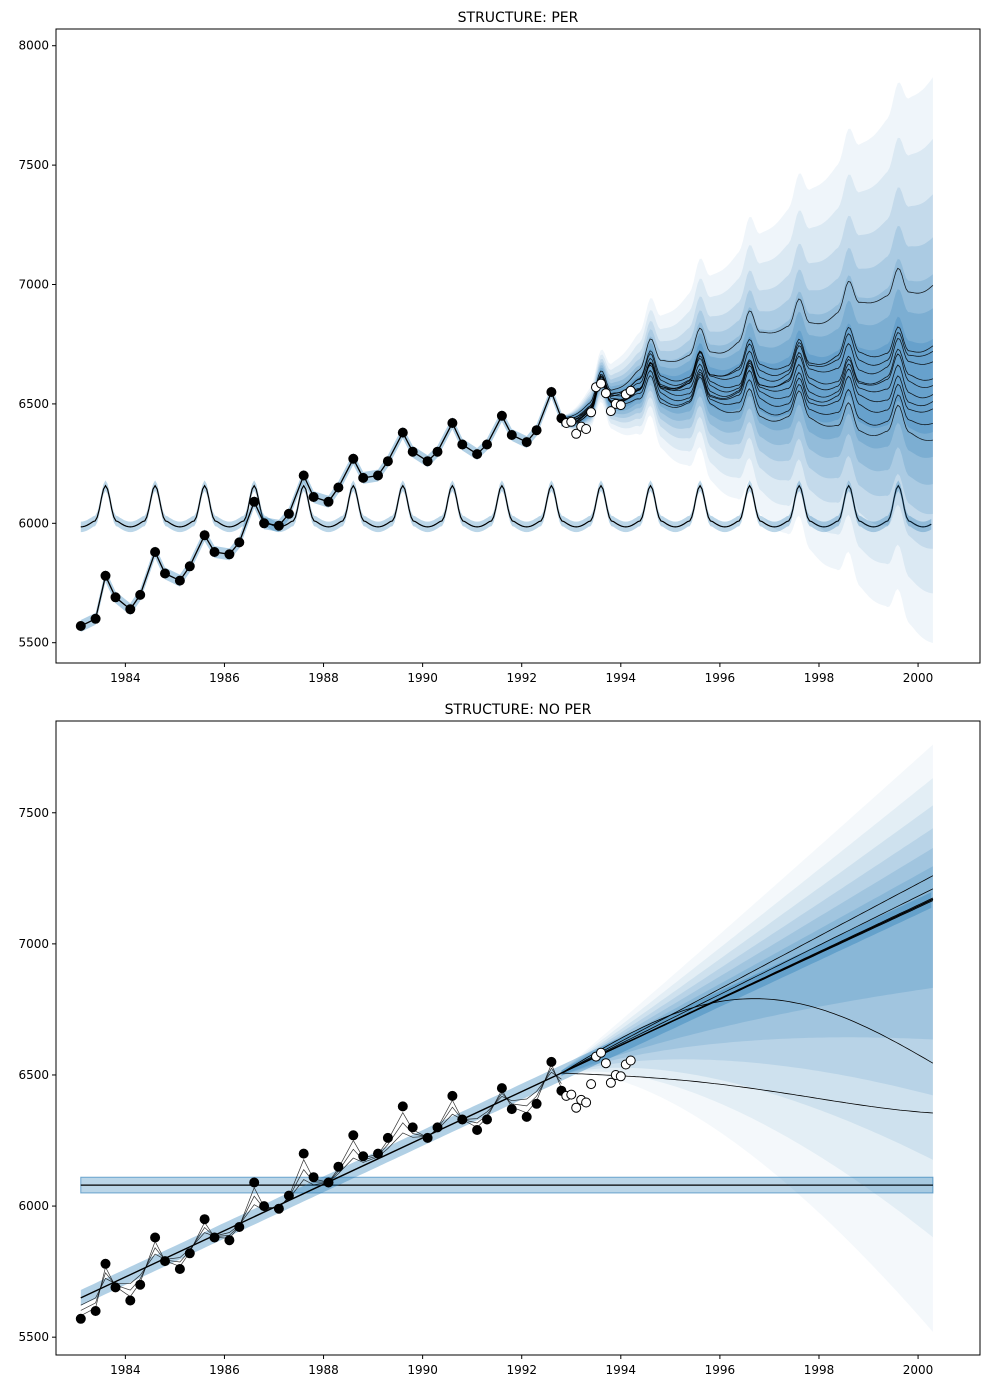  Describe the element at coordinates (521, 1370) in the screenshot. I see `x-tick-label: 1992` at that location.